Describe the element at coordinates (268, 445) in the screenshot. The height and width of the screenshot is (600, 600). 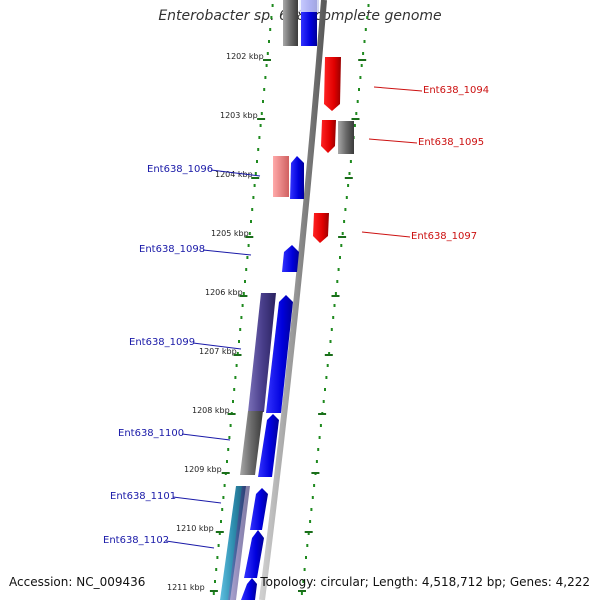
I see `cds-ent1100` at that location.